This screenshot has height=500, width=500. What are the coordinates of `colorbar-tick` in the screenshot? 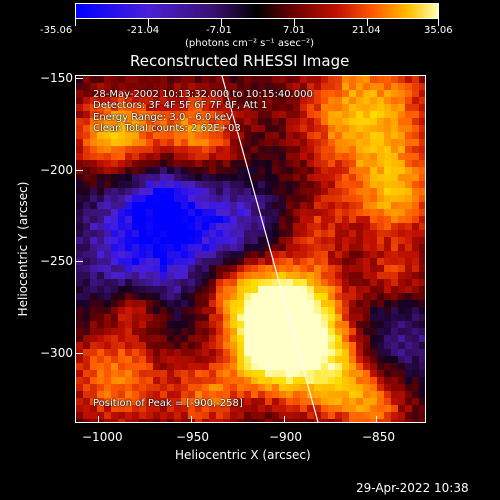 It's located at (75, 22).